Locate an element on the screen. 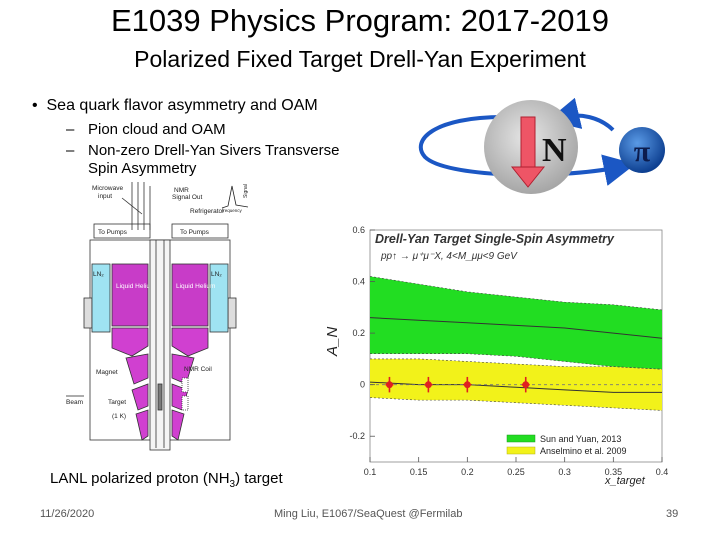 The width and height of the screenshot is (720, 540). insert-temperature-label: (1 K) is located at coordinates (119, 416).